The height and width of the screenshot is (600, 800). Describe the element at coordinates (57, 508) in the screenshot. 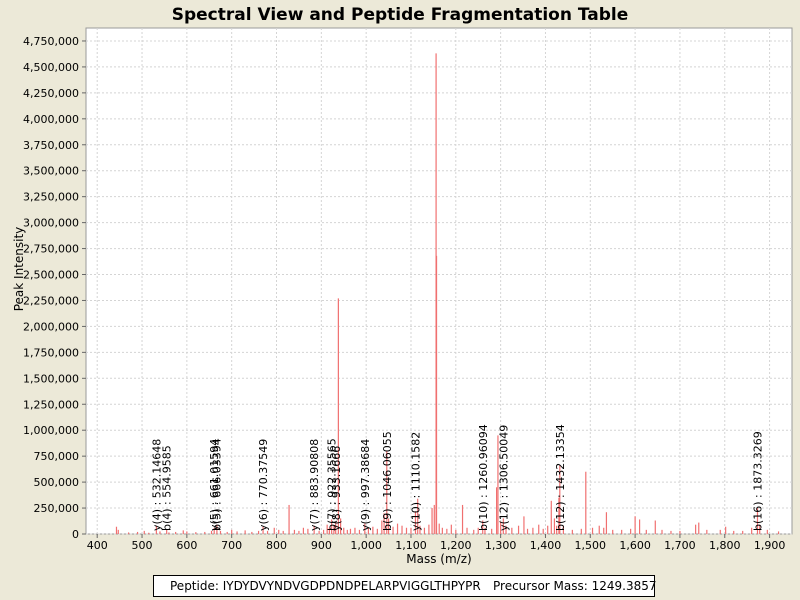

I see `y-tick-label: 250,000` at that location.